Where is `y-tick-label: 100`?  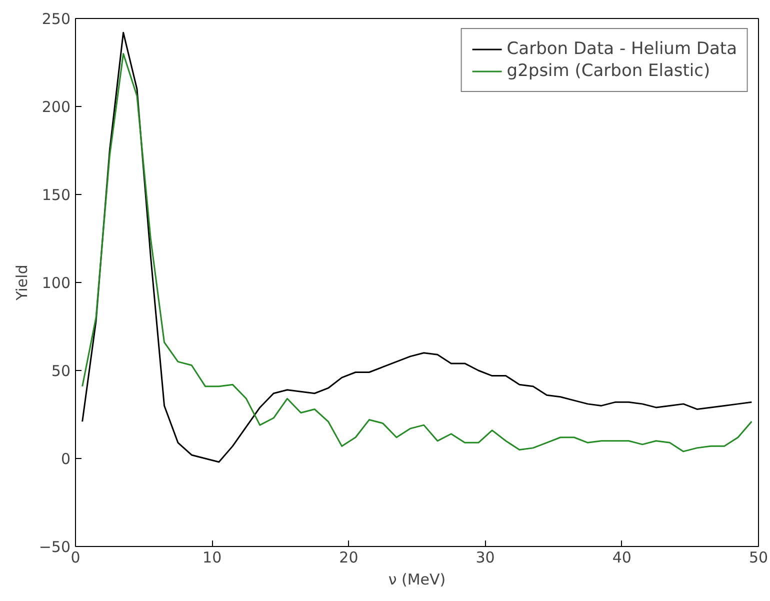
y-tick-label: 100 is located at coordinates (56, 283).